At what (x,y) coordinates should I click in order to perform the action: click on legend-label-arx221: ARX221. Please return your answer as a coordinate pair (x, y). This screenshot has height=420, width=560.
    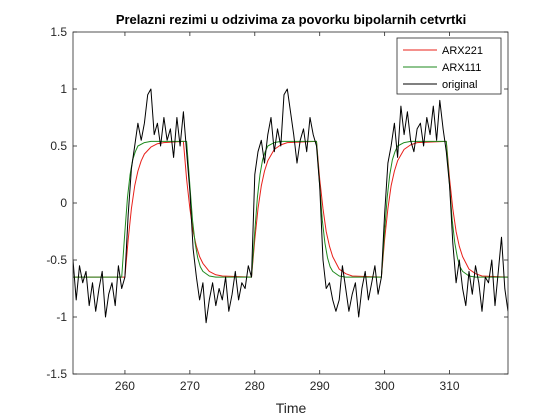
    Looking at the image, I should click on (462, 51).